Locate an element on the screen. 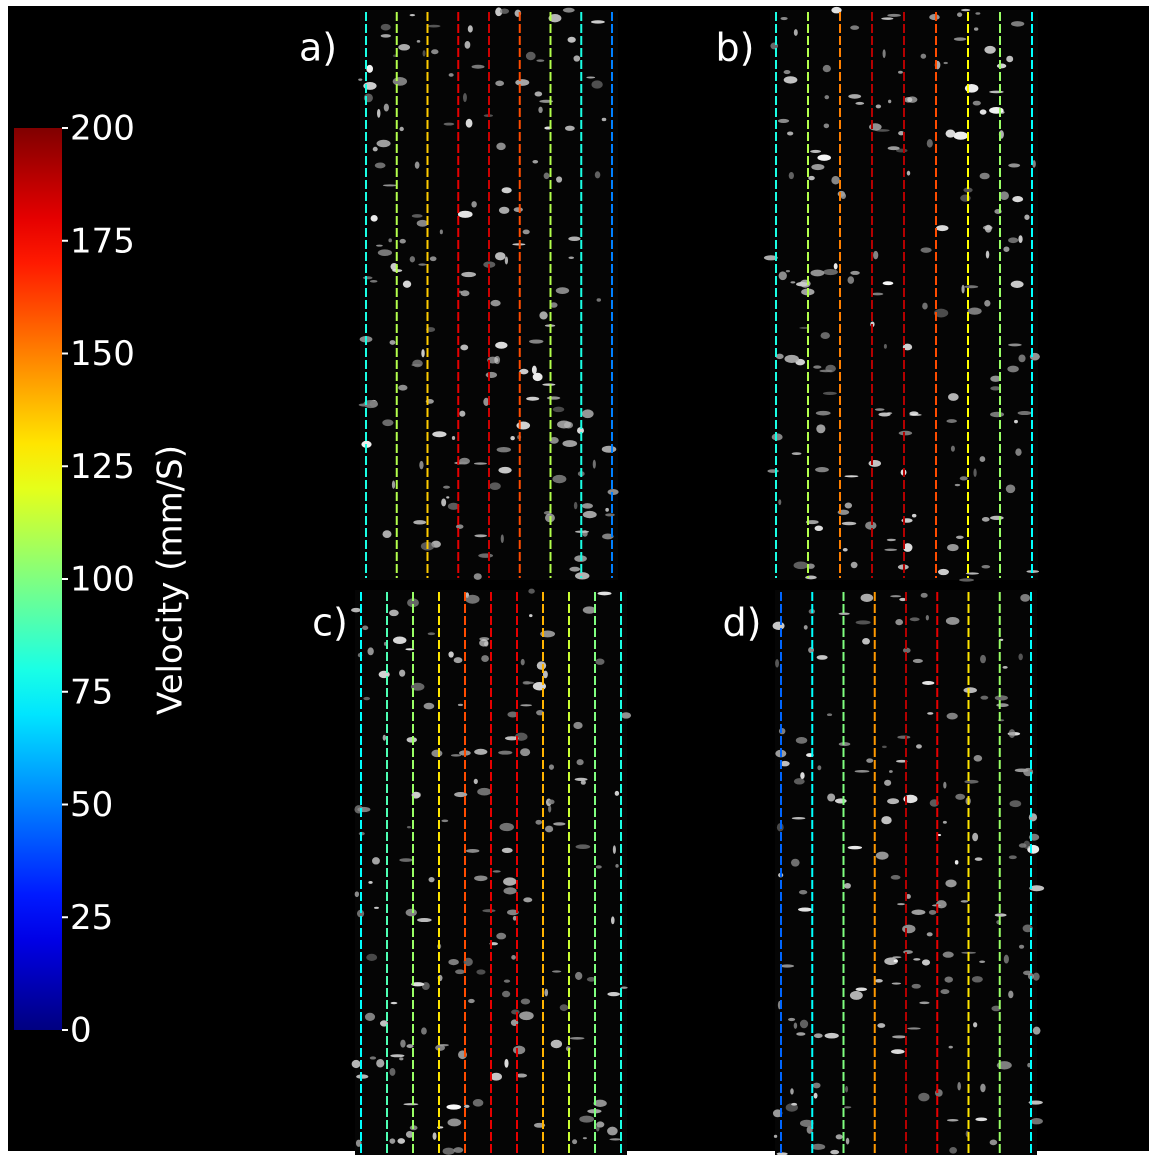 The image size is (1157, 1157). panel-label: c) is located at coordinates (330, 623).